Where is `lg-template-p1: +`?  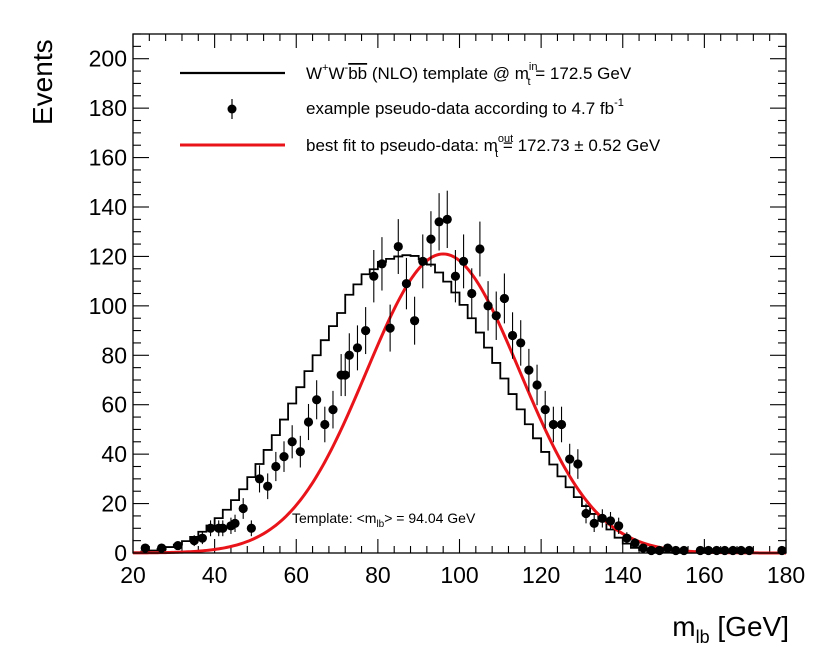 lg-template-p1: + is located at coordinates (325, 68).